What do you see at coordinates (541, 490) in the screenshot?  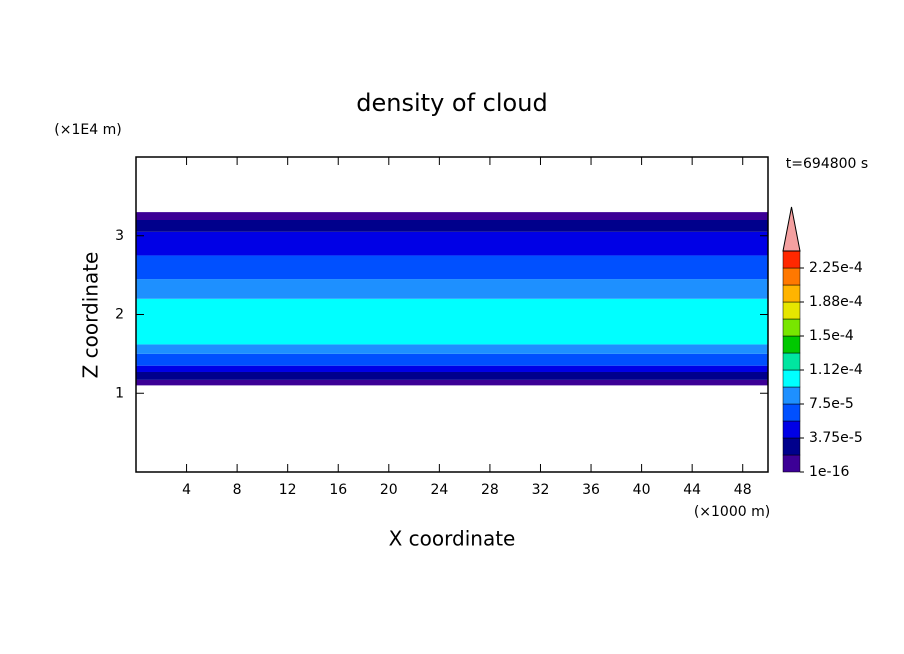 I see `x-tick-label: 32` at bounding box center [541, 490].